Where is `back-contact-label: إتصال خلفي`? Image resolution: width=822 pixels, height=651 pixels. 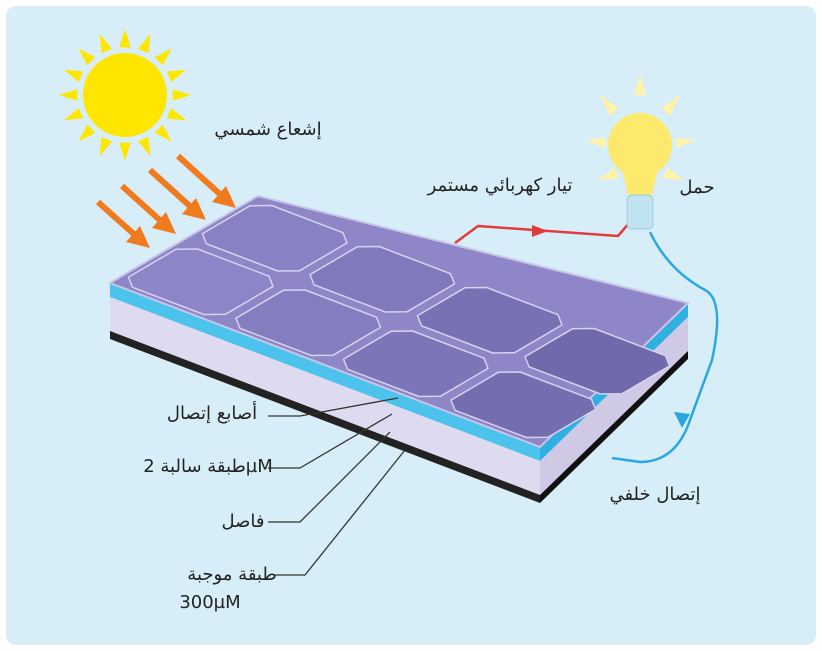 back-contact-label: إتصال خلفي is located at coordinates (654, 494).